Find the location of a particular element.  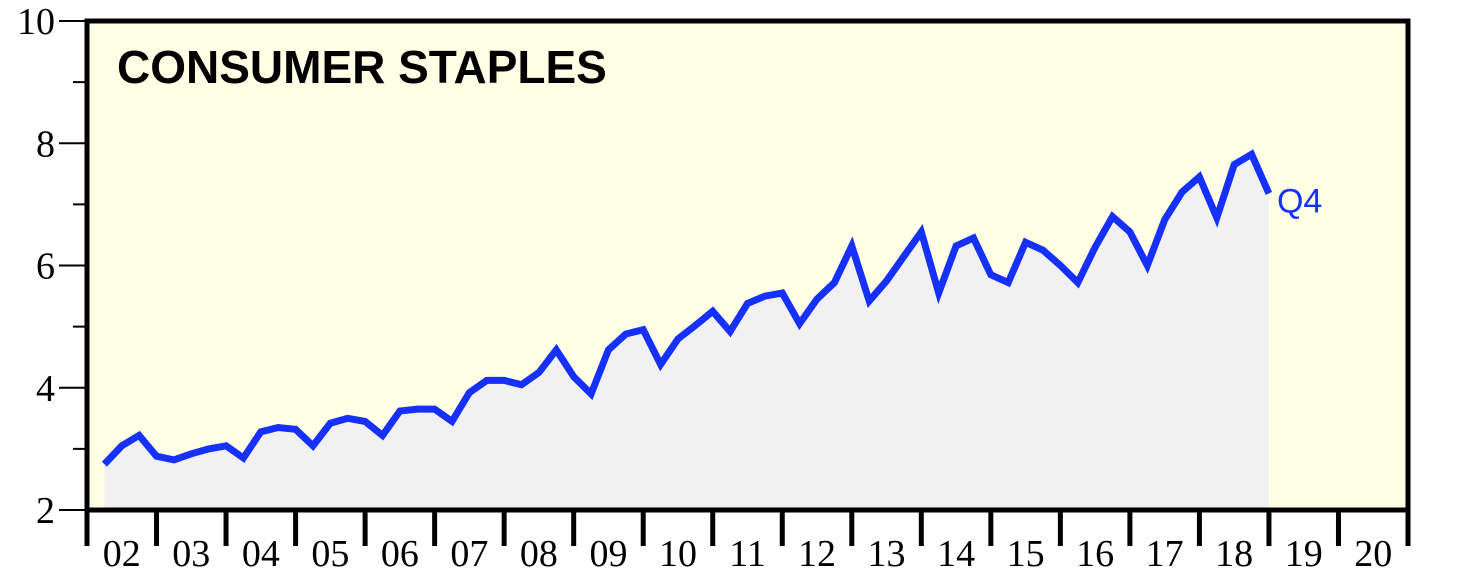

y-tick-label: 4 is located at coordinates (45, 389).